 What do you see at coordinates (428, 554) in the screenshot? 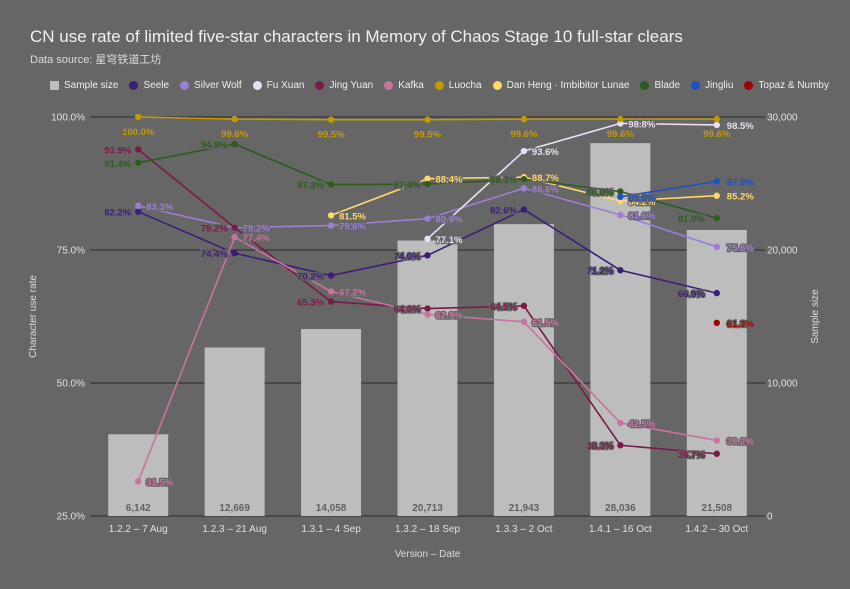
I see `x-axis-title: Version – Date` at bounding box center [428, 554].